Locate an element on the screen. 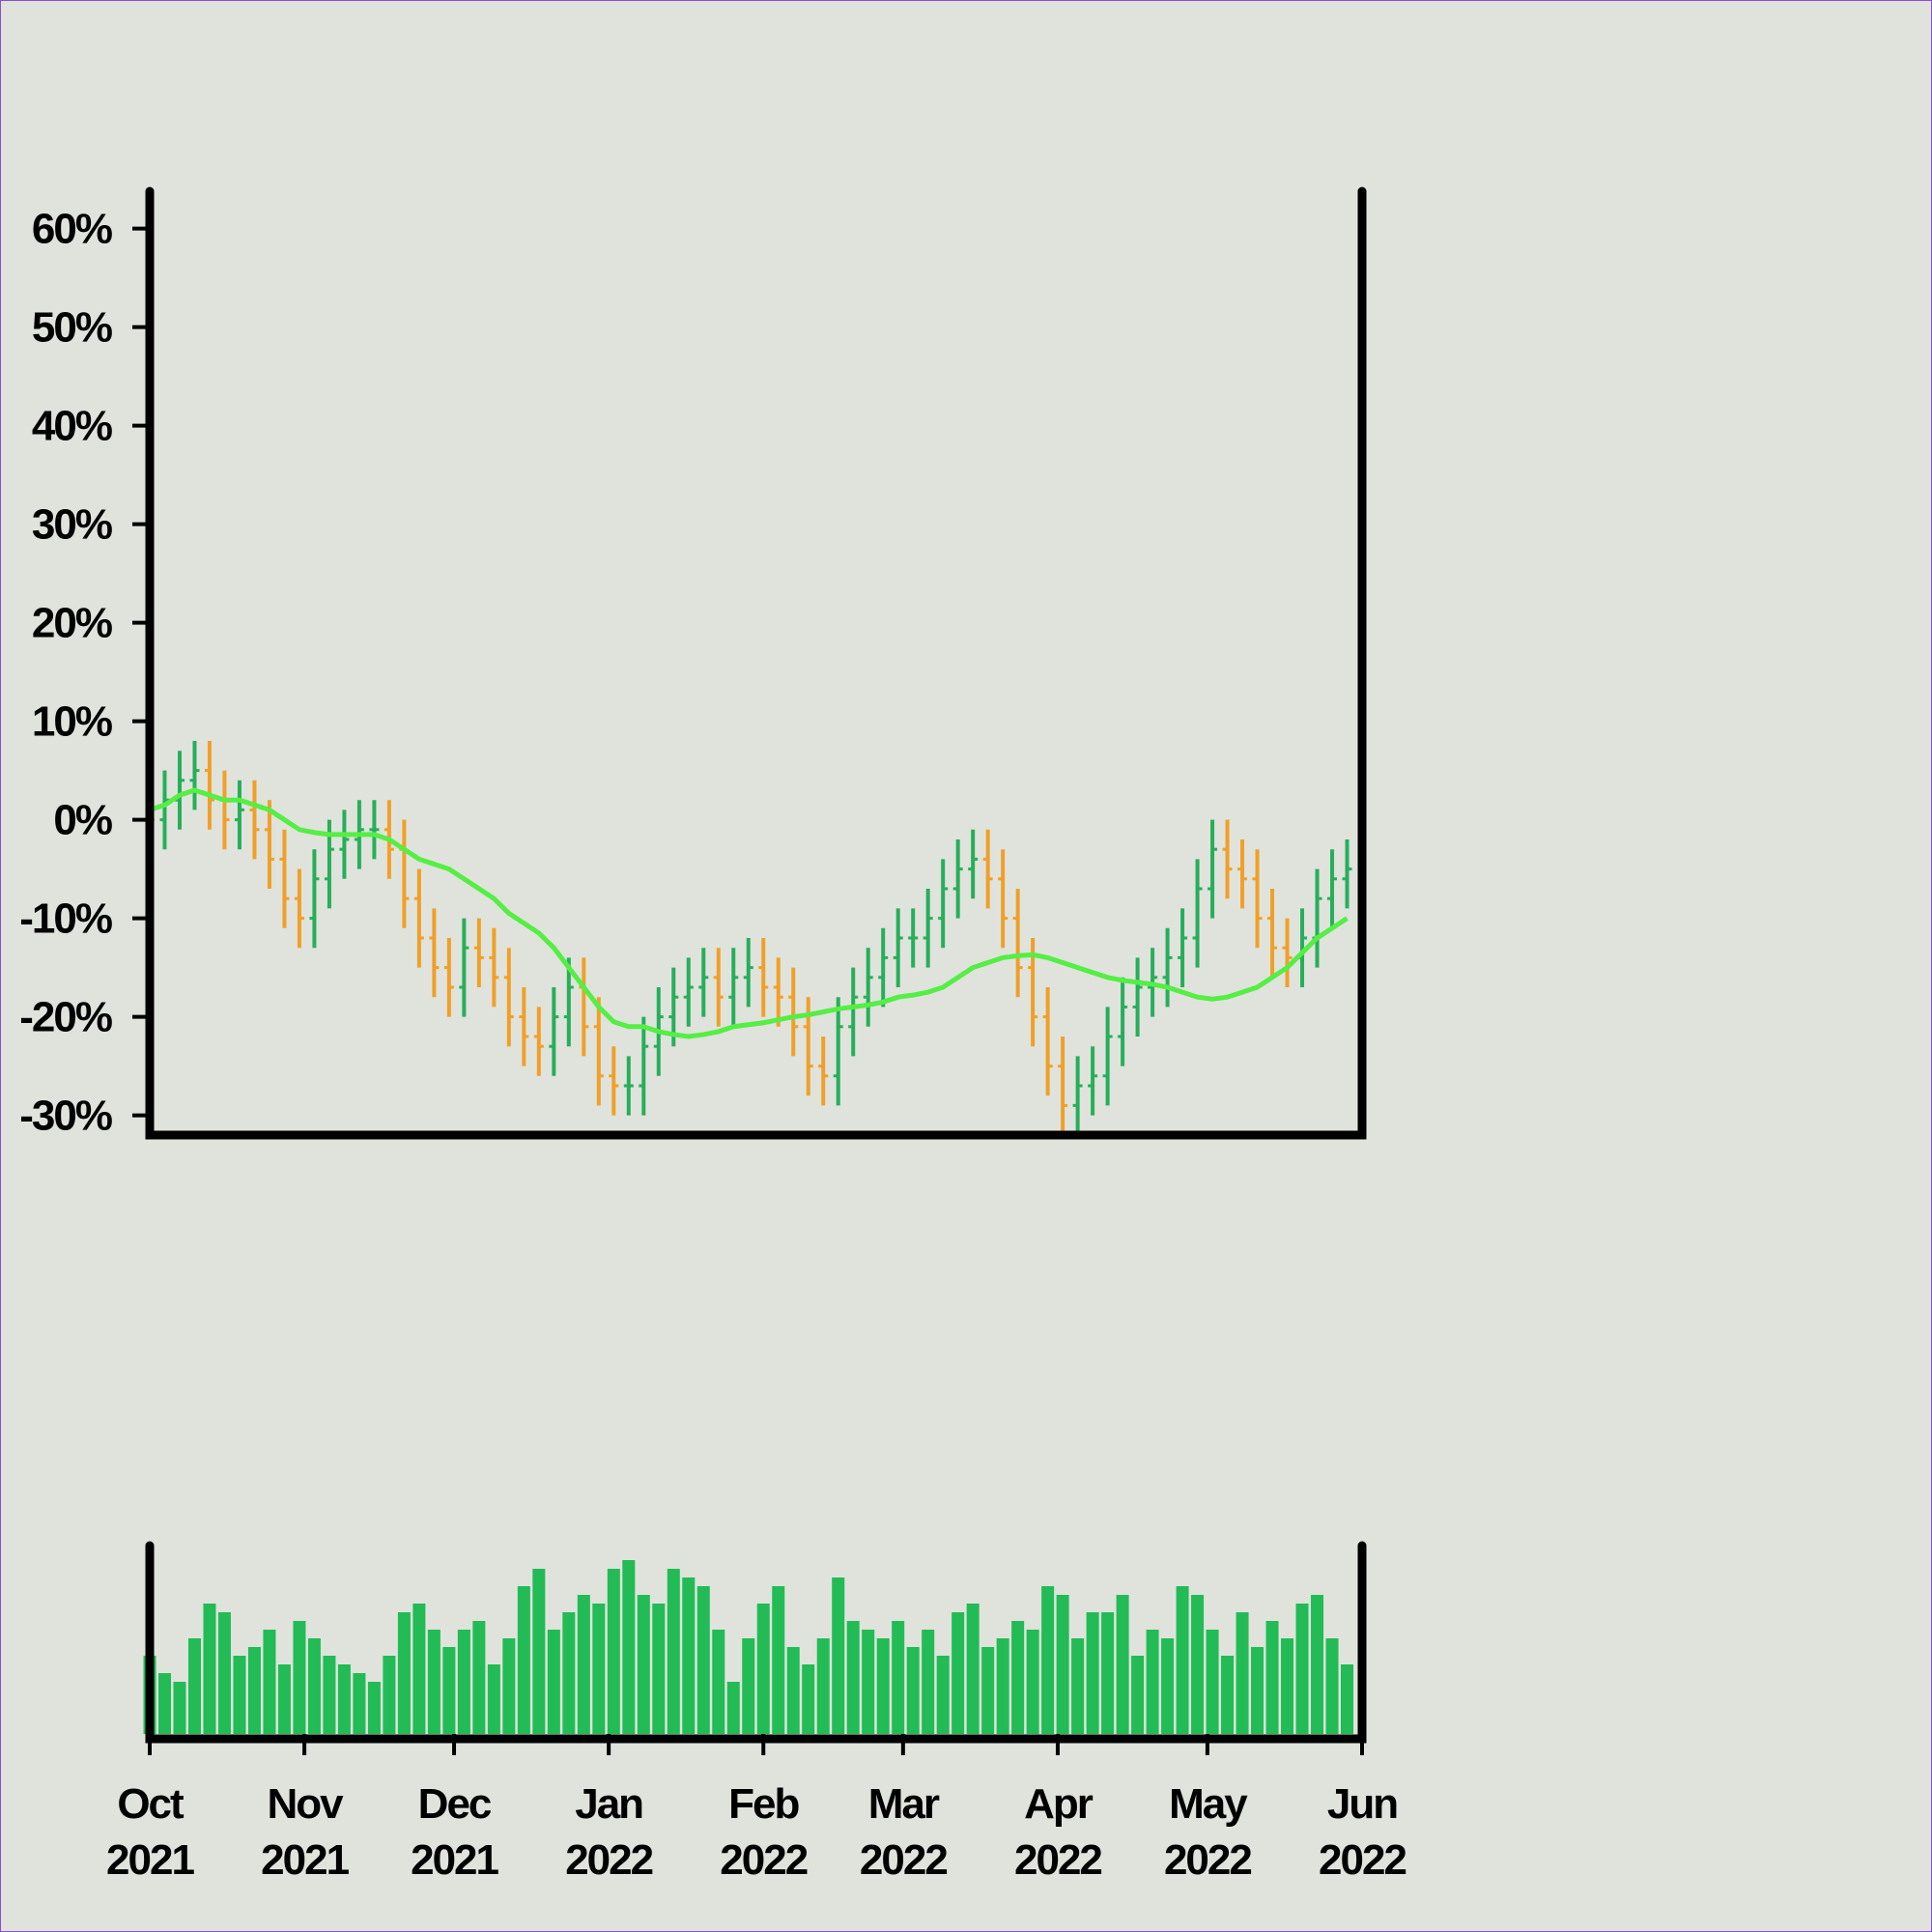 This screenshot has height=1932, width=1932. x-tick-label: May 2022 is located at coordinates (1207, 1832).